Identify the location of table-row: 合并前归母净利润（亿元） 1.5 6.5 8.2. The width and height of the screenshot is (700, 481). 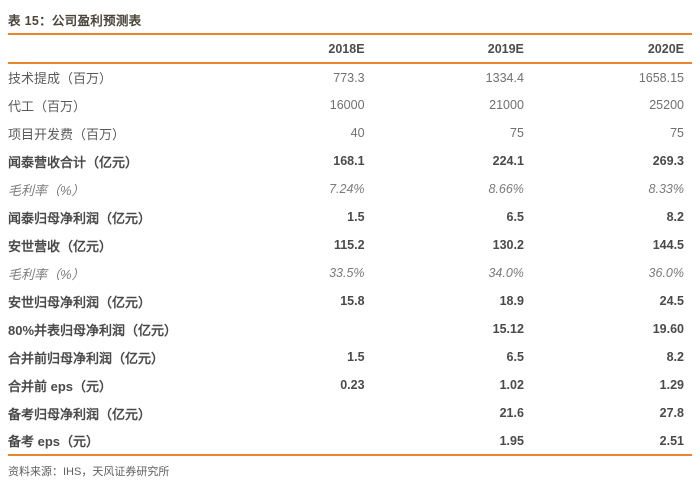
(350, 357).